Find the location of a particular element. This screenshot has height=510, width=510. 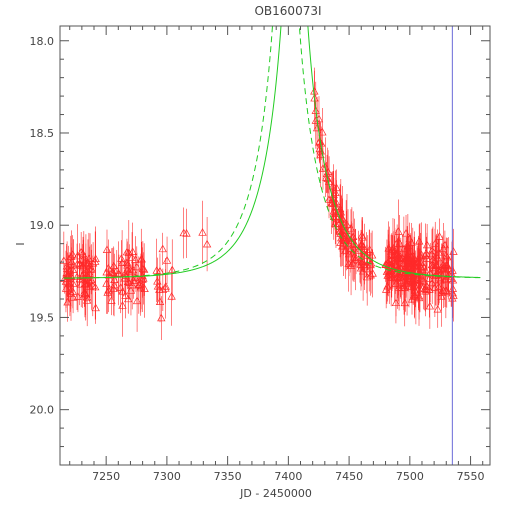

x-tick-label: 7300 is located at coordinates (167, 476).